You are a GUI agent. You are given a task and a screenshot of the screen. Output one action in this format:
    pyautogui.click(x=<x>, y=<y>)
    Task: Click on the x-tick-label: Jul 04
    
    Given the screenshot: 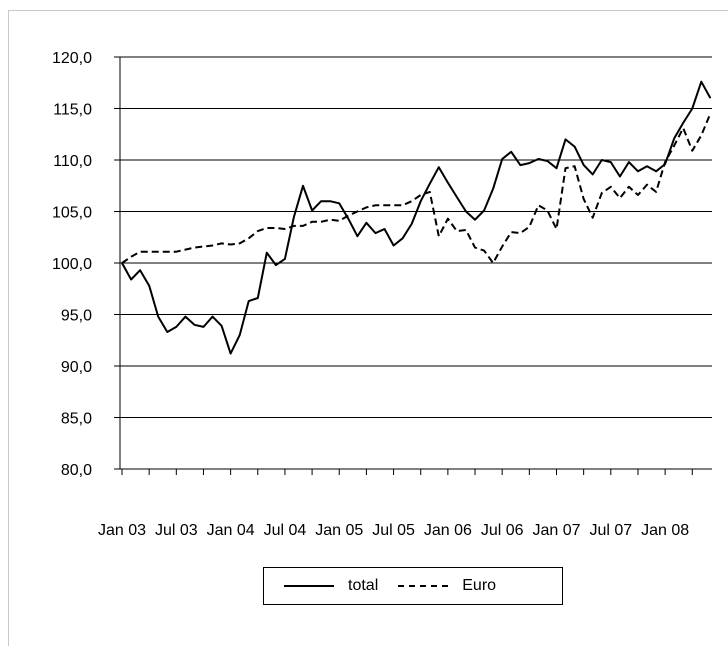 What is the action you would take?
    pyautogui.click(x=285, y=530)
    